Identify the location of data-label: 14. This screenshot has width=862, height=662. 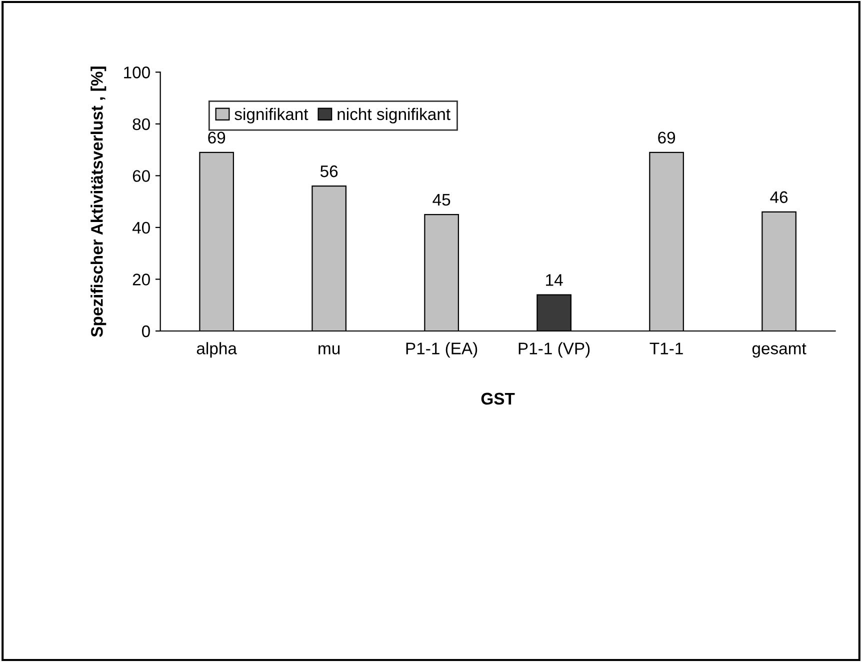
(554, 280).